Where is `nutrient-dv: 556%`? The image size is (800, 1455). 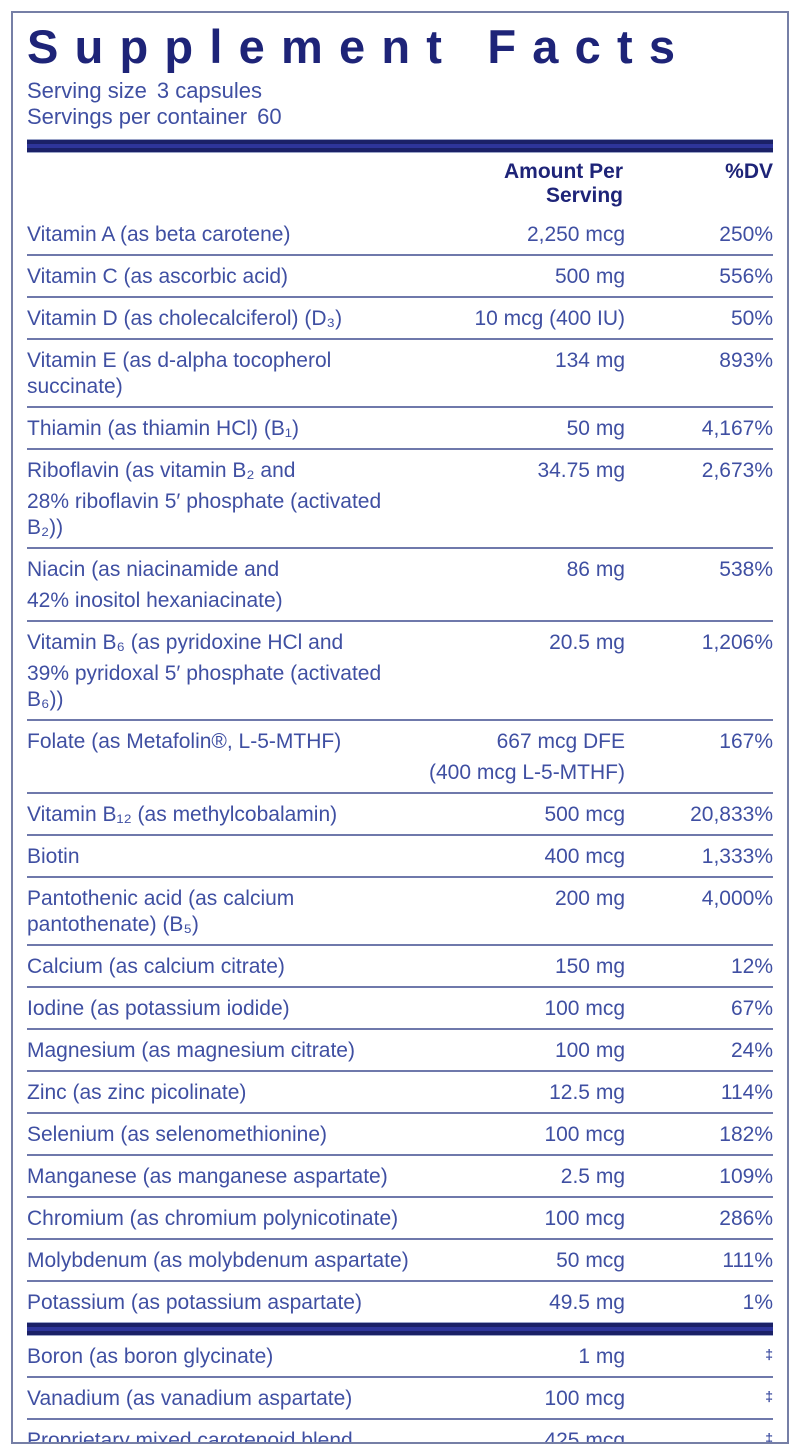 nutrient-dv: 556% is located at coordinates (746, 276).